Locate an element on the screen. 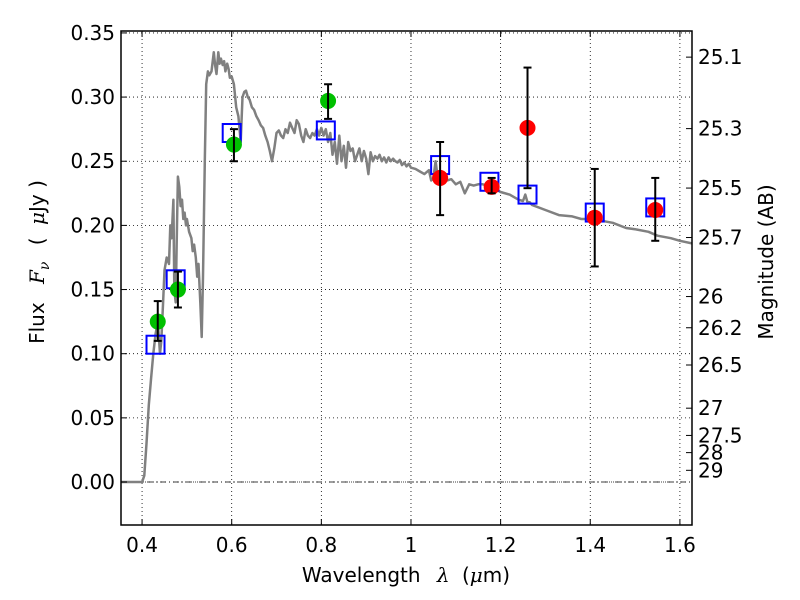  x-tick-label: 1.4 is located at coordinates (590, 545).